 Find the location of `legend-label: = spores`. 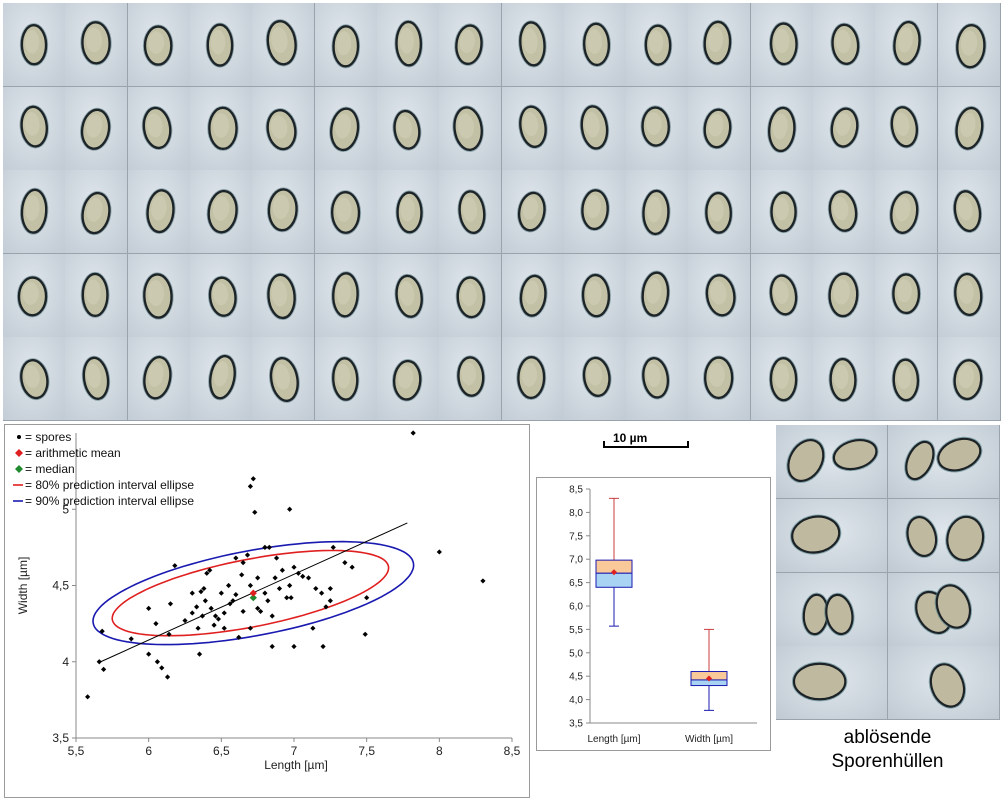

legend-label: = spores is located at coordinates (48, 437).